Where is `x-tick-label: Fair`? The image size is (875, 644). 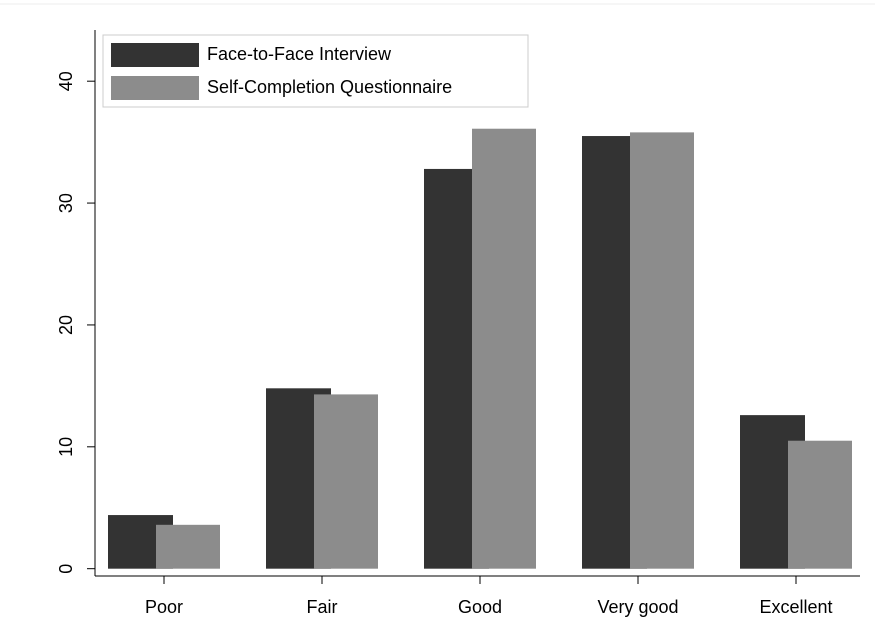 x-tick-label: Fair is located at coordinates (322, 607).